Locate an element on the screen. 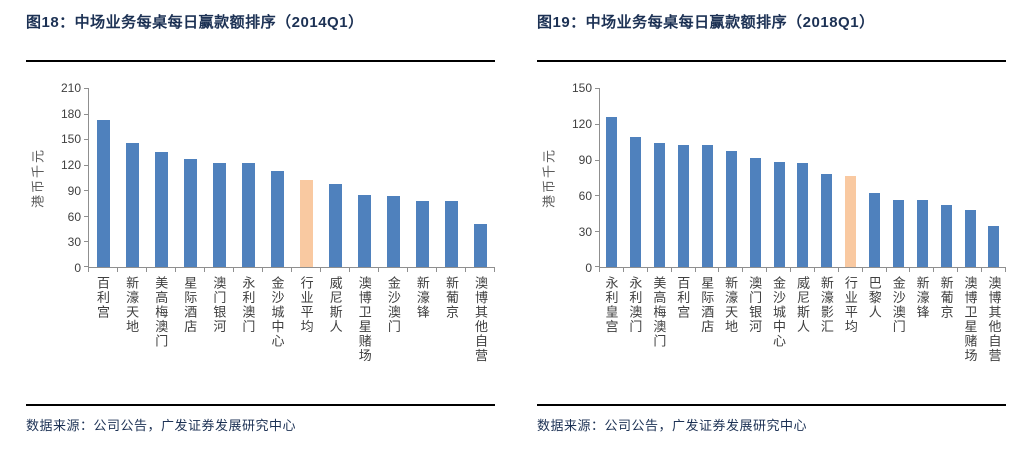 The height and width of the screenshot is (450, 1032). y-axis-title-column: 港币千元 is located at coordinates (548, 178).